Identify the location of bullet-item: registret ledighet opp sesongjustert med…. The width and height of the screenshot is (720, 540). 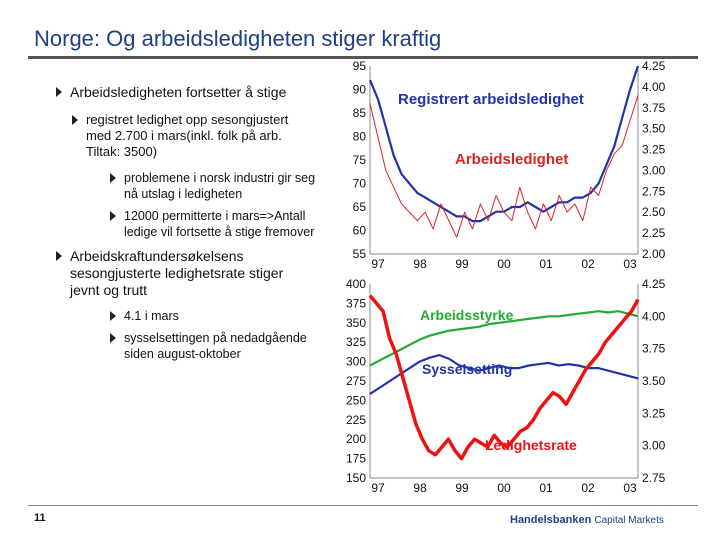
(180, 136).